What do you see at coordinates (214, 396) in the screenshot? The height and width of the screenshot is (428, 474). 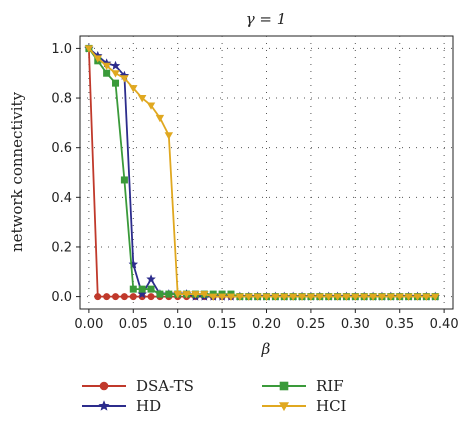 I see `legend: DSA-TS RIF HD HCI` at bounding box center [214, 396].